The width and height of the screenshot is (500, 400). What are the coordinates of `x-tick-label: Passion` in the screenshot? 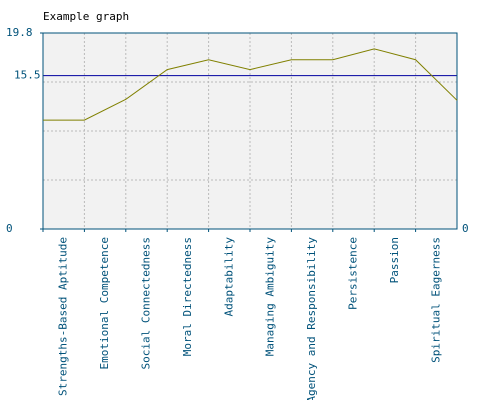 It's located at (394, 260).